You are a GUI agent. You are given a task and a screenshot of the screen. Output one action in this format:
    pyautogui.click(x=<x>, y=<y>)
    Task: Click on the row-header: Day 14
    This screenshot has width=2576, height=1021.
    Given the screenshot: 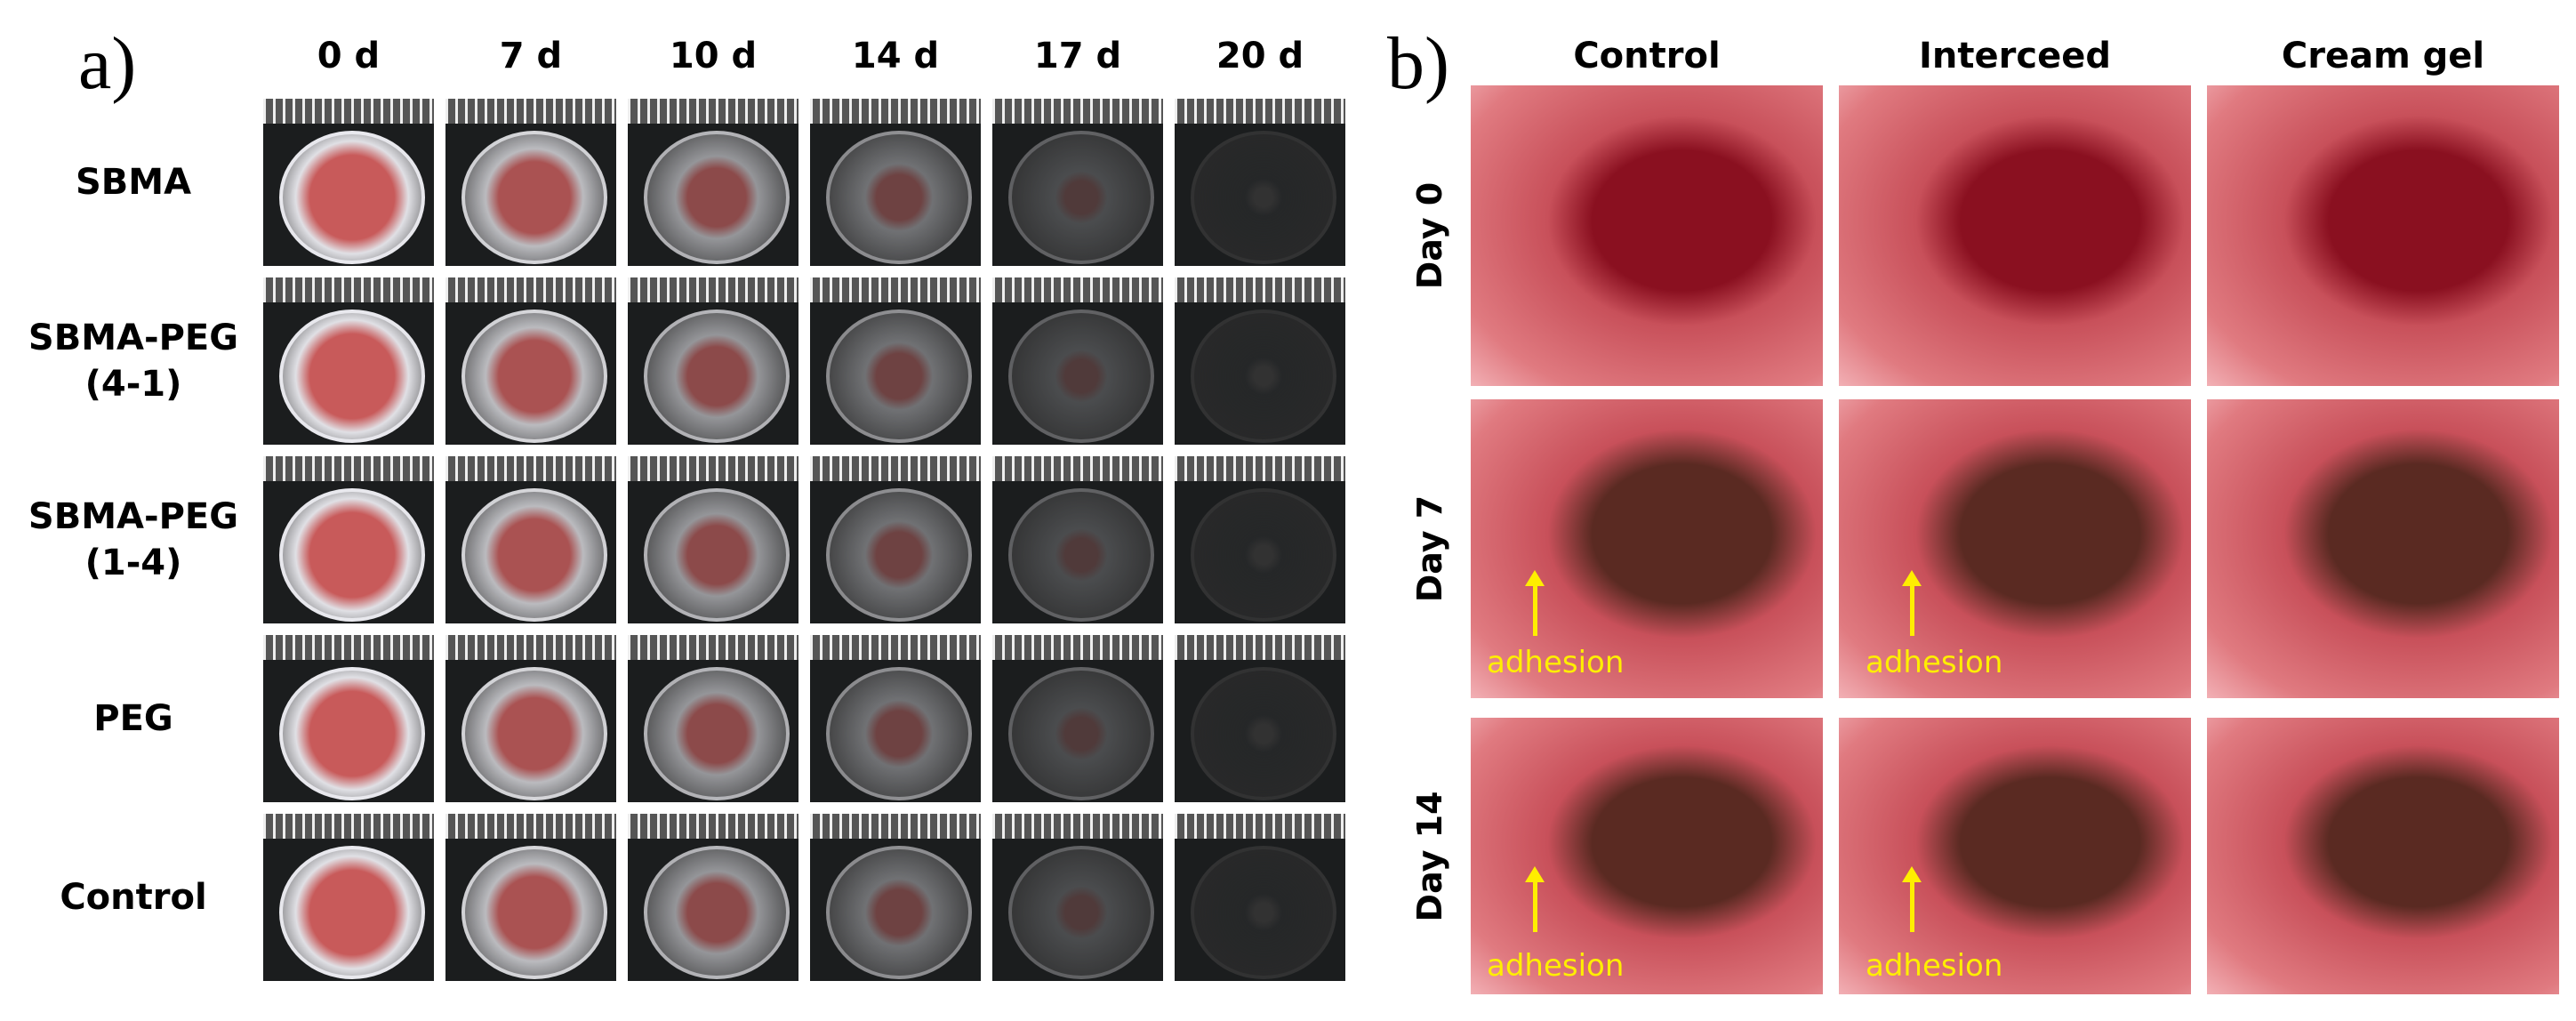 What is the action you would take?
    pyautogui.click(x=1429, y=856)
    